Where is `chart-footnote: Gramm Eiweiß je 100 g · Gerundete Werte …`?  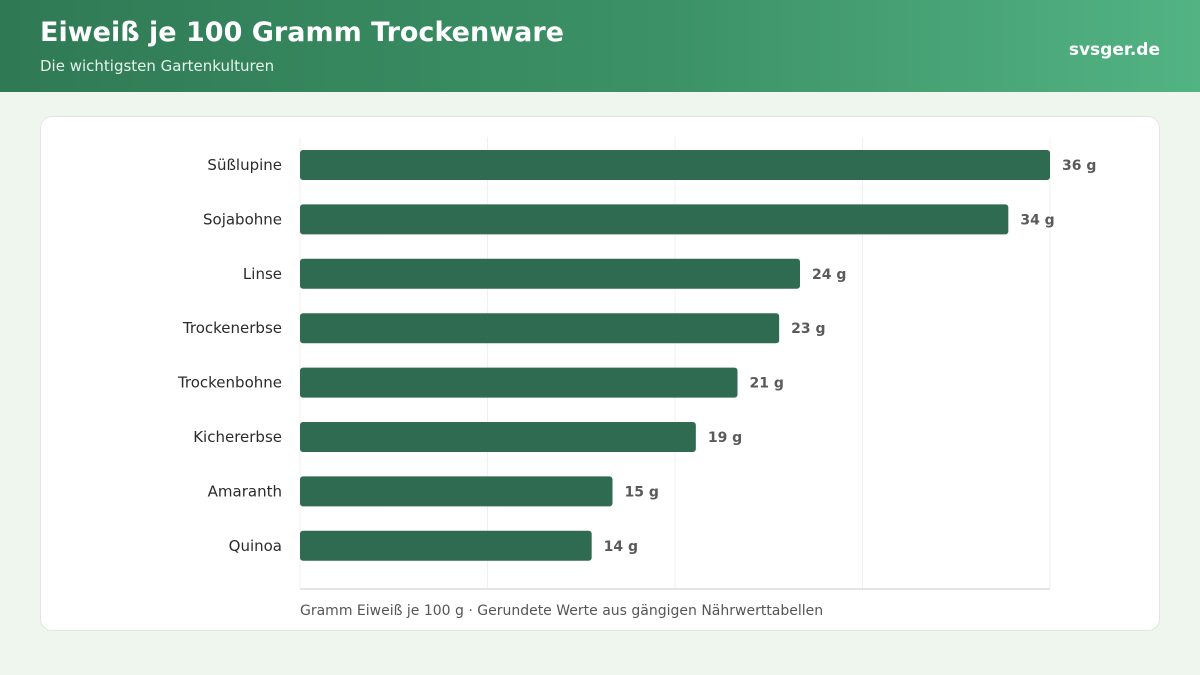
chart-footnote: Gramm Eiweiß je 100 g · Gerundete Werte … is located at coordinates (562, 611).